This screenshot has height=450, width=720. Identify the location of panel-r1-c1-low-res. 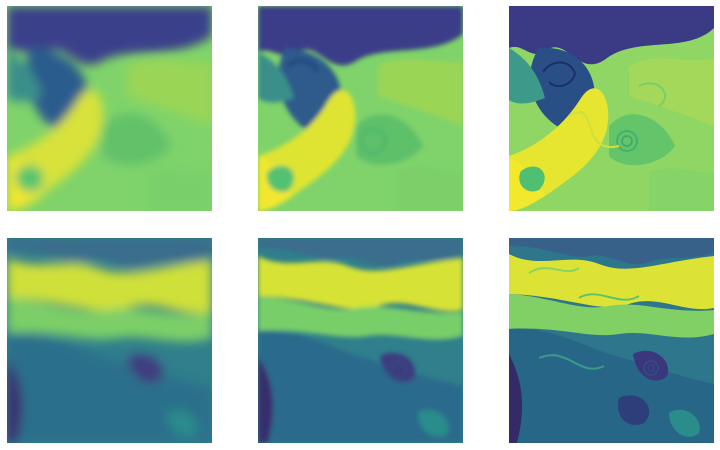
(109, 108).